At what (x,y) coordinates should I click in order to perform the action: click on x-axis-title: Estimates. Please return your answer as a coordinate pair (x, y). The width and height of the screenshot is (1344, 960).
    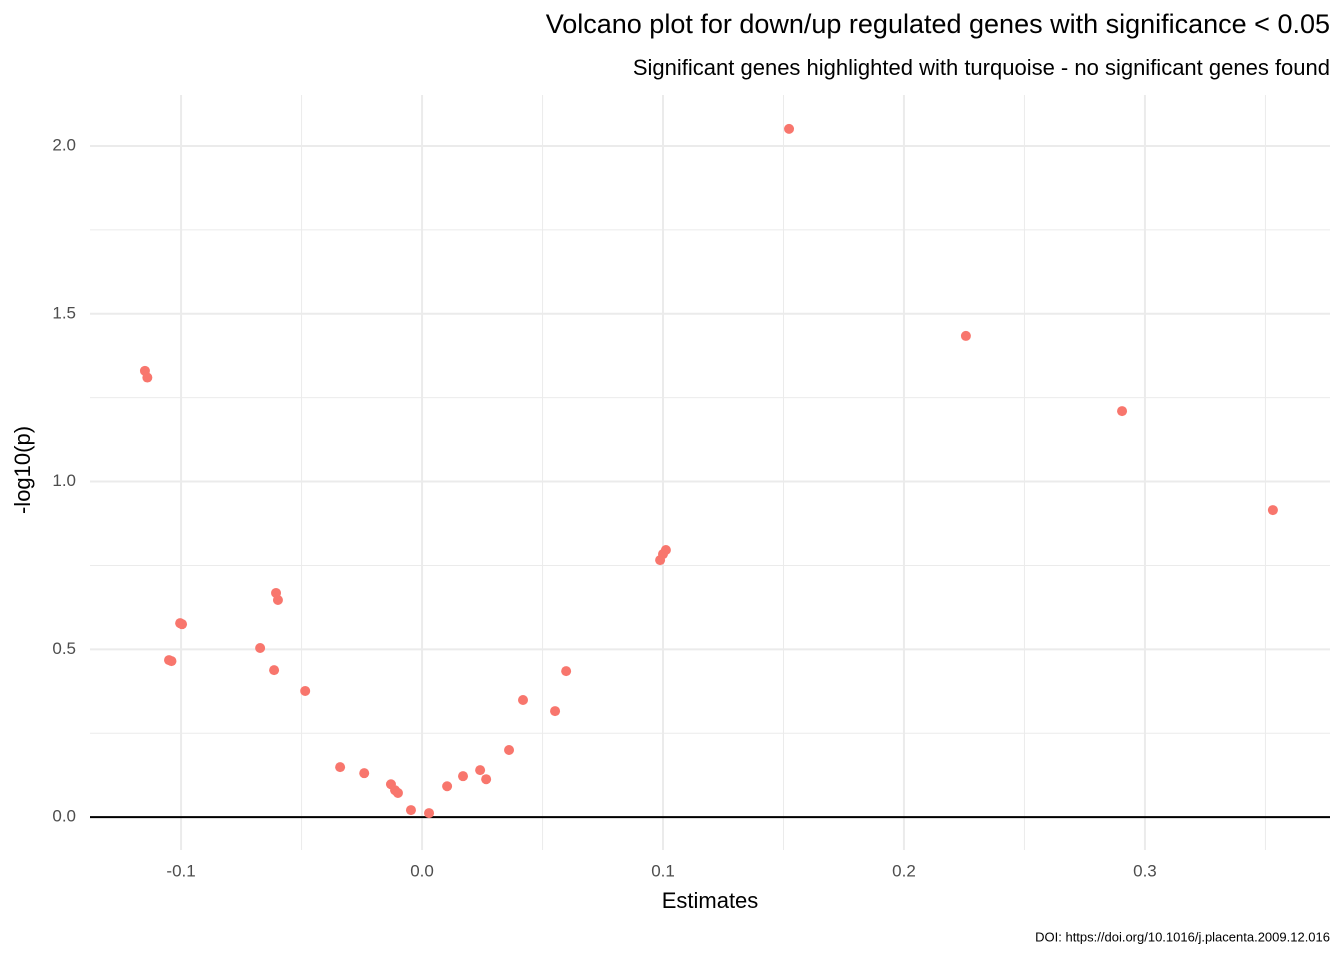
    Looking at the image, I should click on (710, 900).